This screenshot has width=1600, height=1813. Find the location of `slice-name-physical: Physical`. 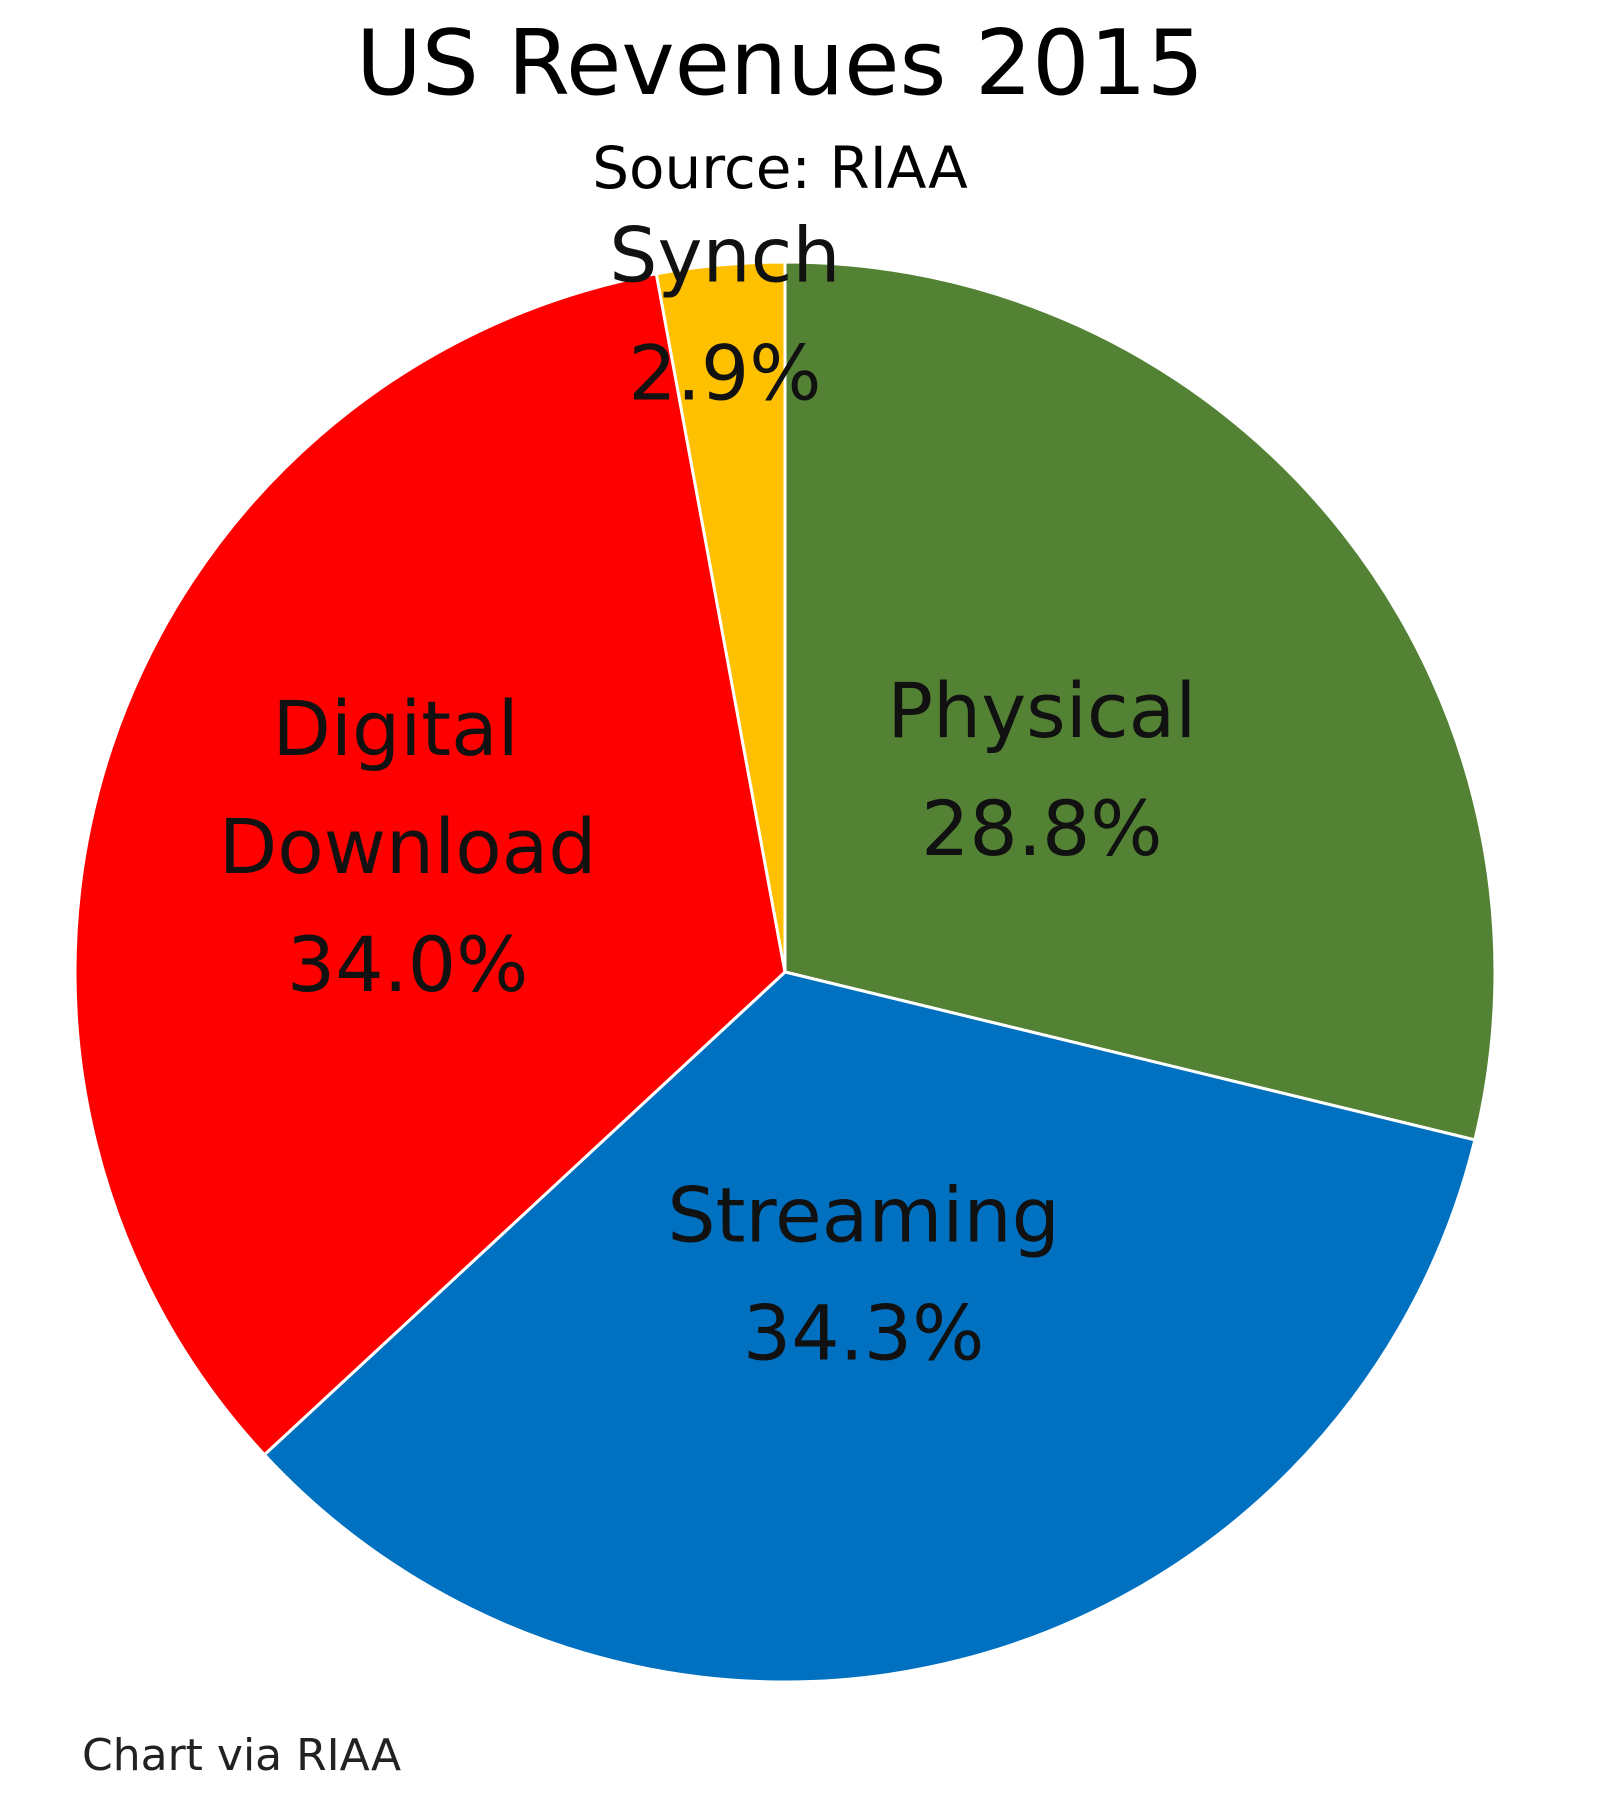

slice-name-physical: Physical is located at coordinates (1041, 710).